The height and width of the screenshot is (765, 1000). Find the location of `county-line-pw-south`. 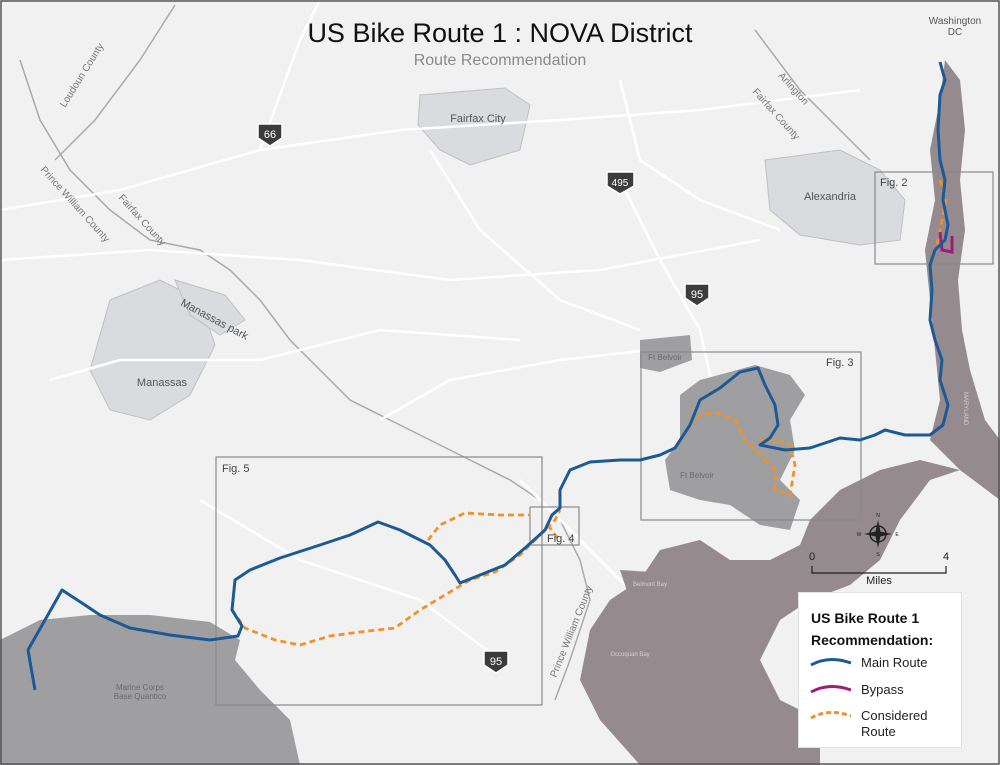

county-line-pw-south is located at coordinates (572, 610).